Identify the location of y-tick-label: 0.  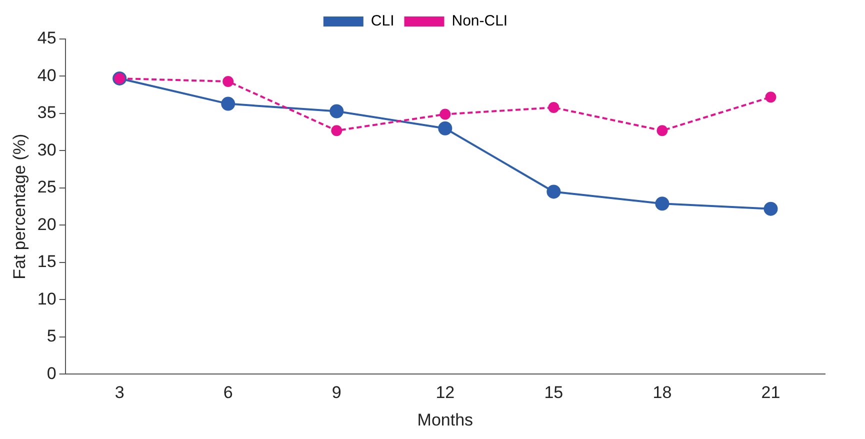
(51, 373).